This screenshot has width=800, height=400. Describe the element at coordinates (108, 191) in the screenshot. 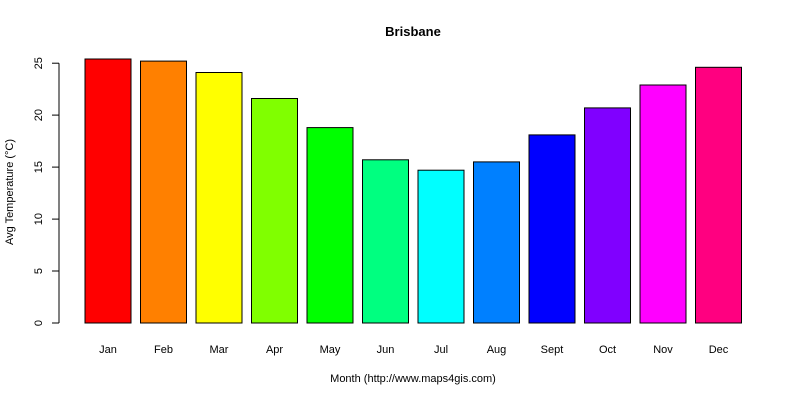

I see `bar-jan` at that location.